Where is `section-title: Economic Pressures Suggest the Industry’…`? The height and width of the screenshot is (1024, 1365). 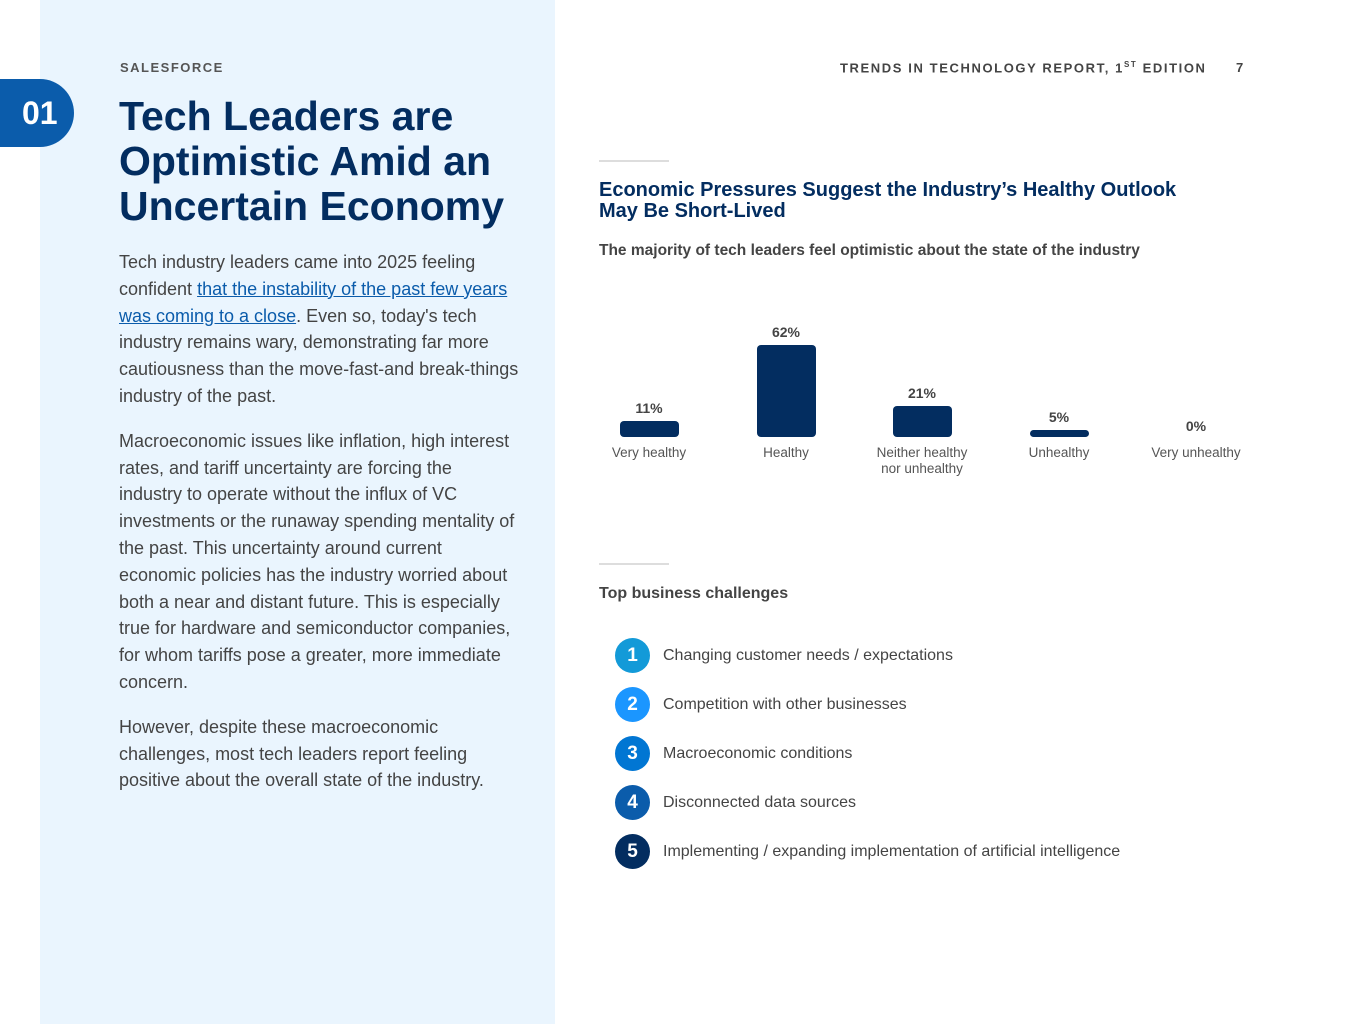
section-title: Economic Pressures Suggest the Industry’… is located at coordinates (888, 200).